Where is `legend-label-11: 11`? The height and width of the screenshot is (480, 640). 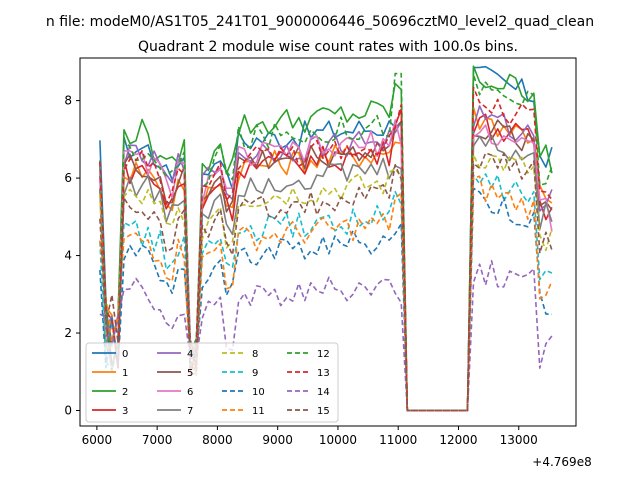
legend-label-11: 11 is located at coordinates (258, 411).